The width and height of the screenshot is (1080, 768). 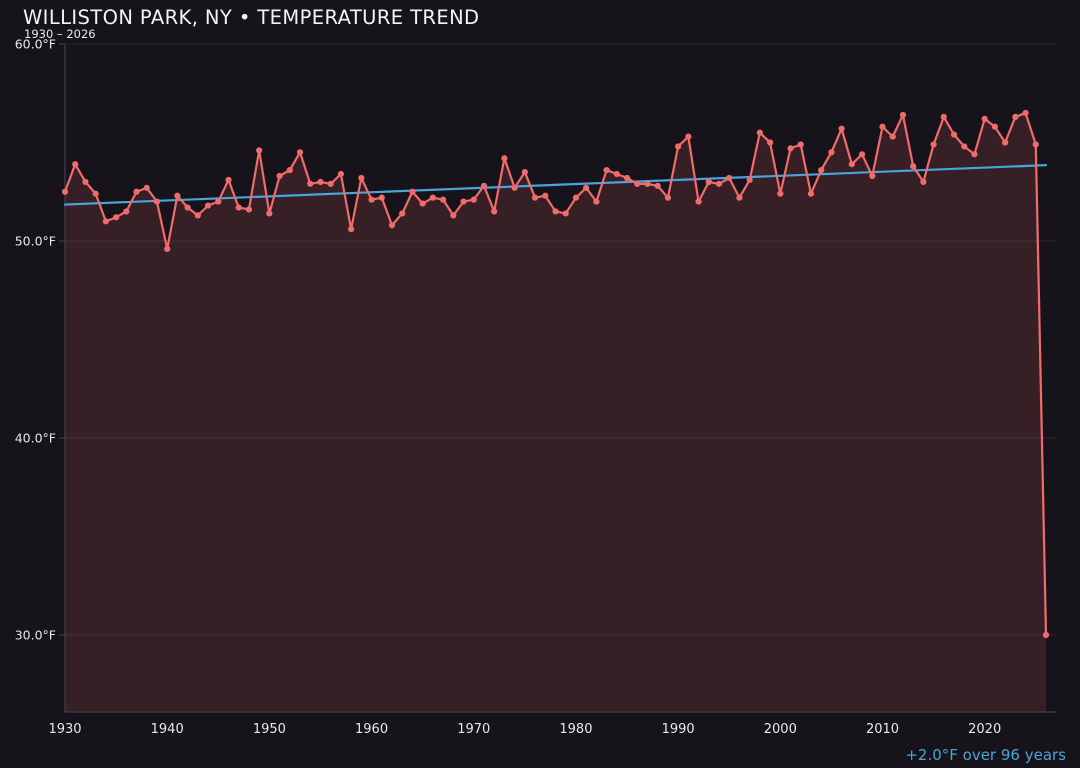 I want to click on x-tick-label: 1980, so click(x=575, y=729).